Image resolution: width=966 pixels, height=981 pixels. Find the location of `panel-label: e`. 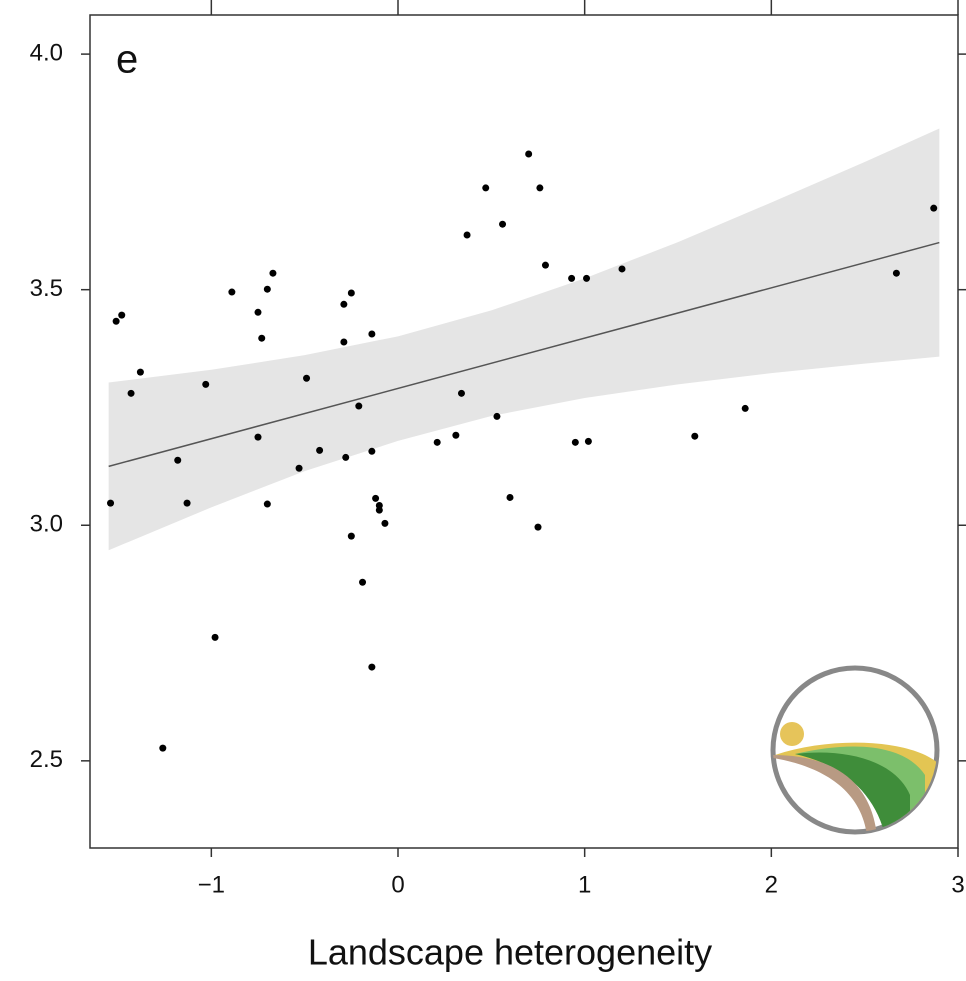

panel-label: e is located at coordinates (127, 60).